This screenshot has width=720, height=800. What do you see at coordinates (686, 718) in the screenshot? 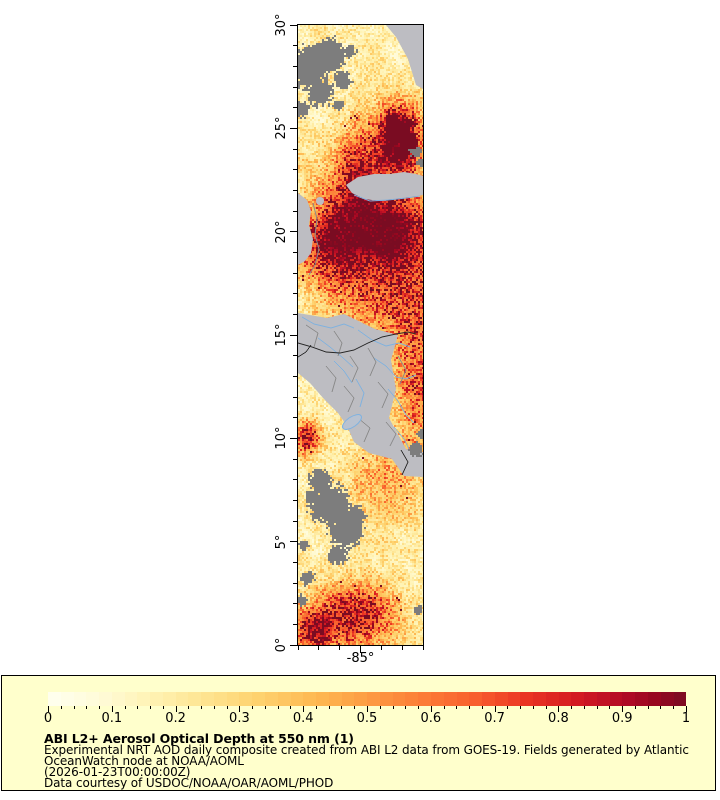
I see `colorbar-tick-label: 1` at bounding box center [686, 718].